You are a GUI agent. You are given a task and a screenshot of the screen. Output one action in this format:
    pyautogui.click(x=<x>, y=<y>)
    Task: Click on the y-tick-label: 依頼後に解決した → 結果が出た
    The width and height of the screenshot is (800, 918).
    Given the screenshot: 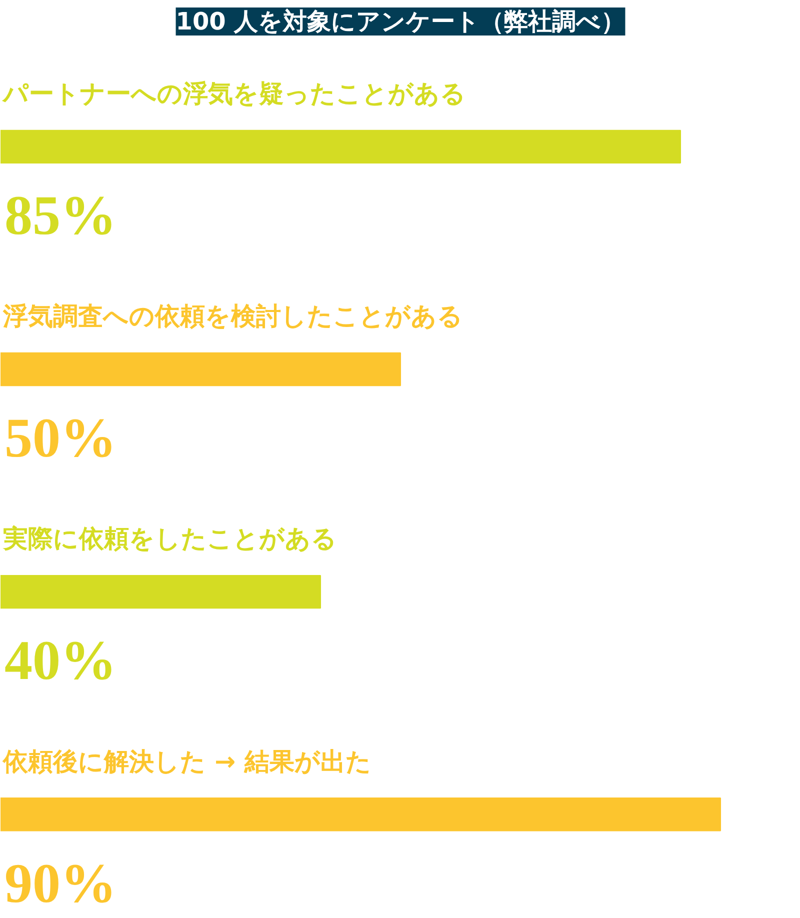 What is the action you would take?
    pyautogui.click(x=187, y=761)
    